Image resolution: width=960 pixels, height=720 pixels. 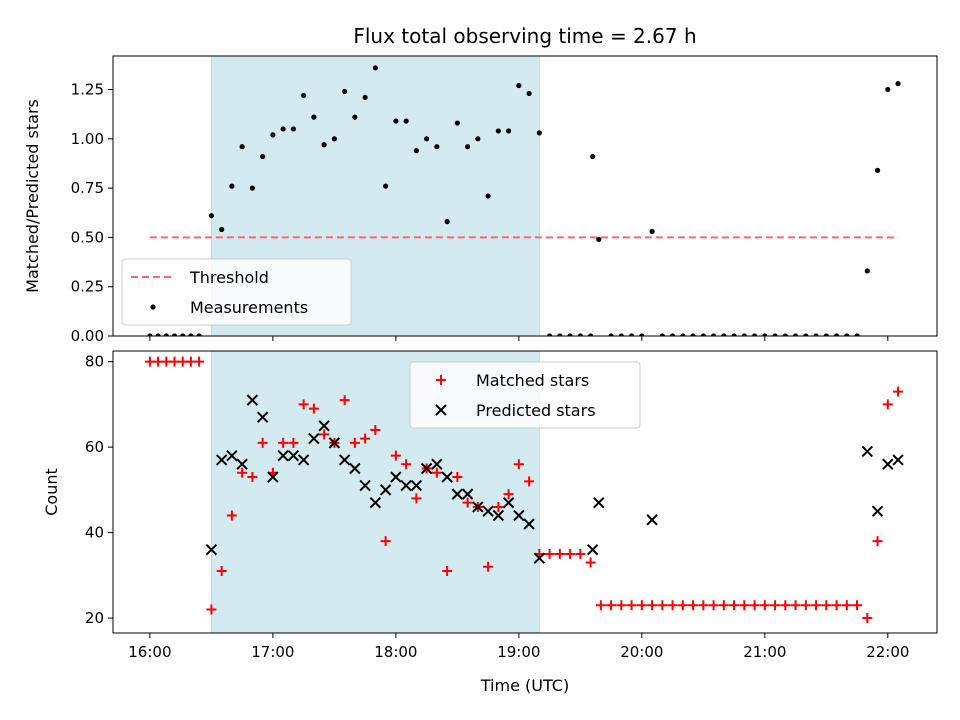 I want to click on y-tick-label: 0.25, so click(x=87, y=287).